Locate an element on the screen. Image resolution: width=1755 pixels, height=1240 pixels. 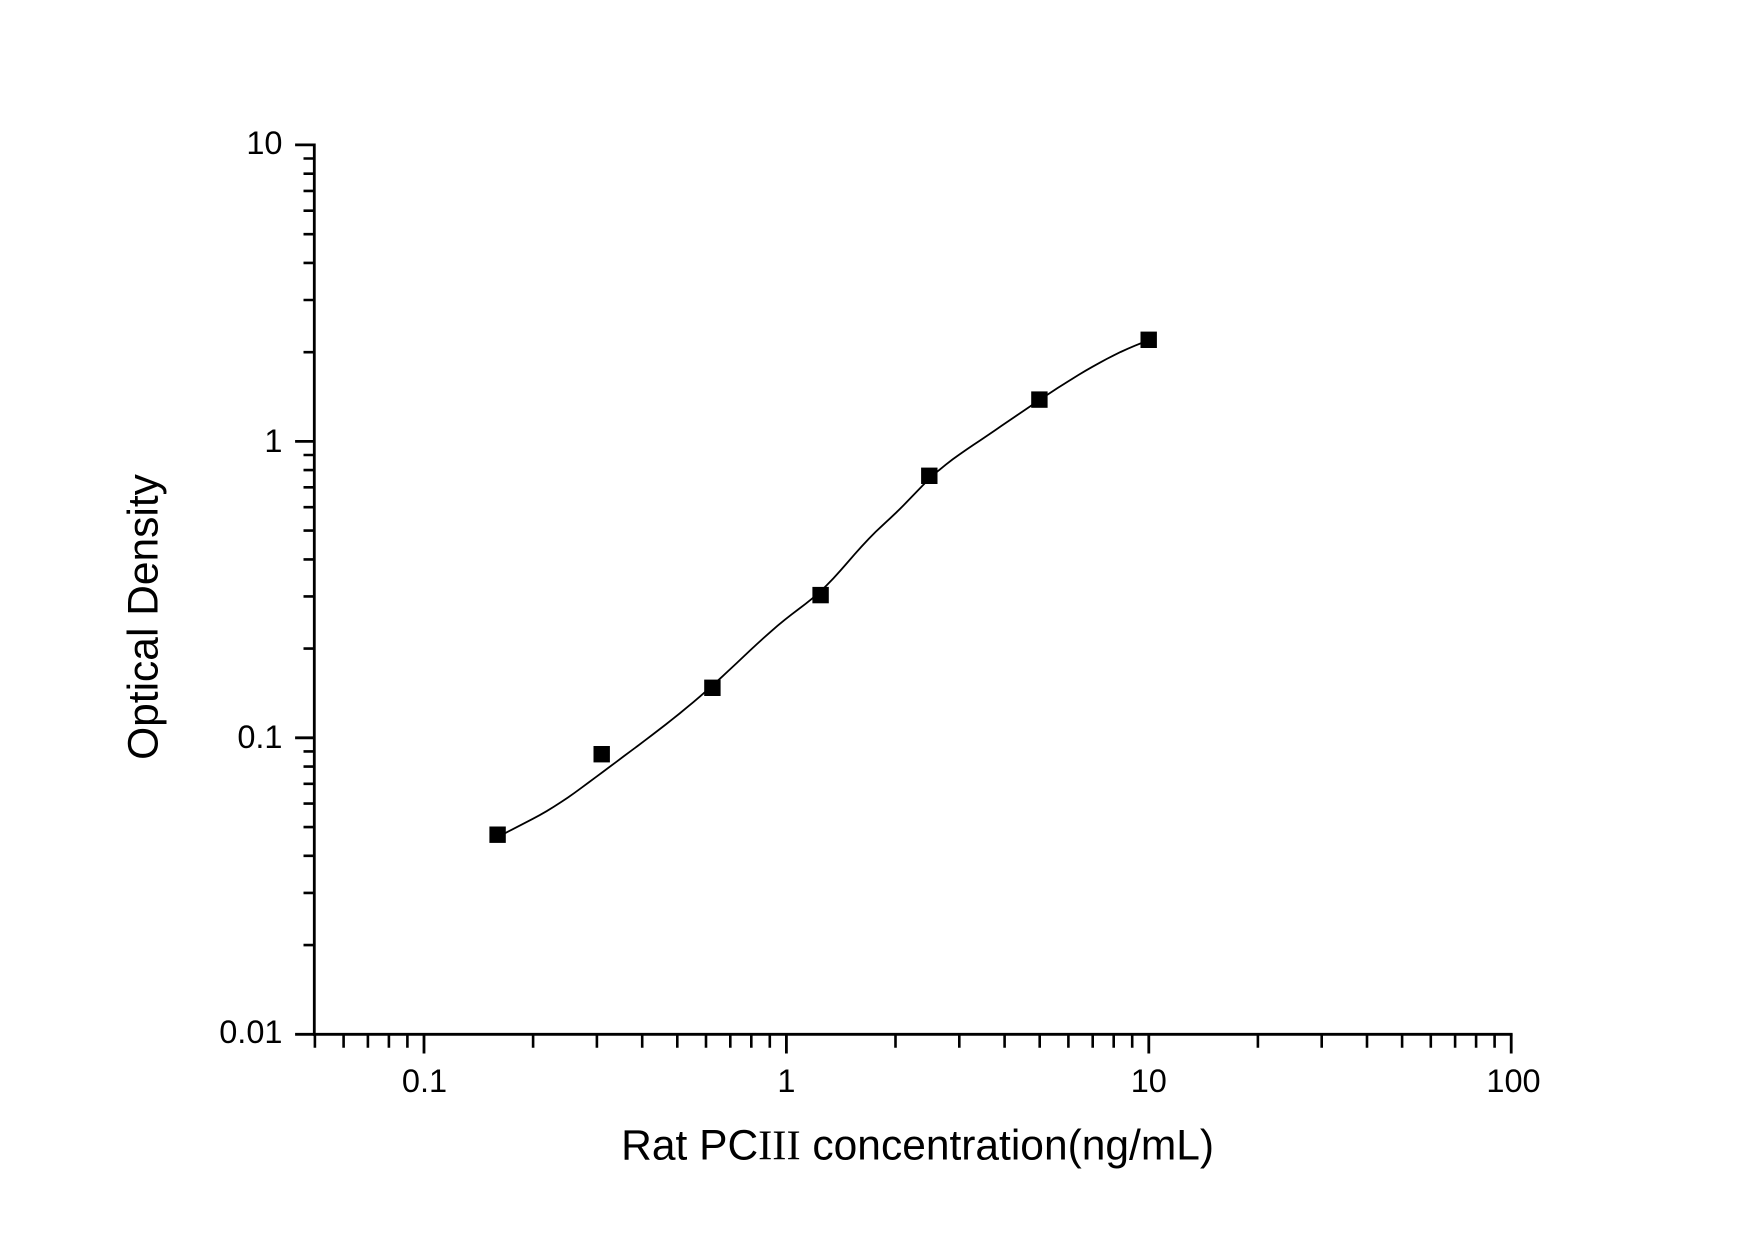
svg-text: 0.01 is located at coordinates (250, 1032).